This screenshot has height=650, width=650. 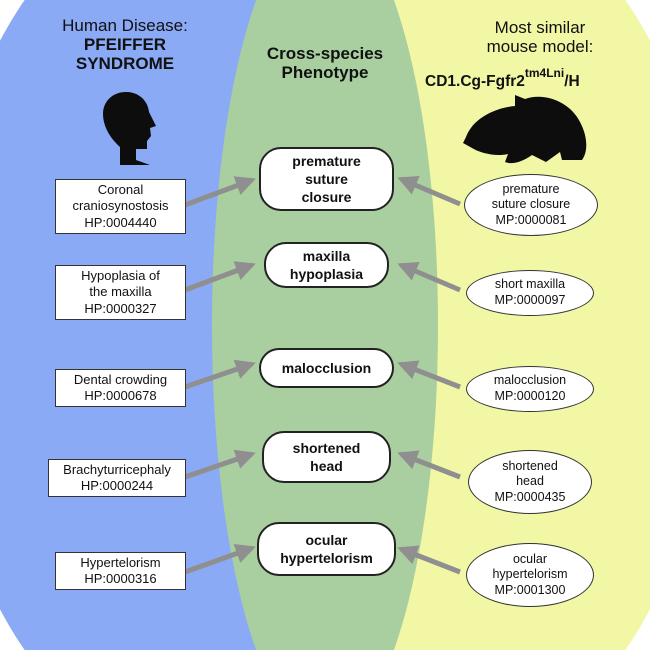 I want to click on human-heading-line1: Human Disease:, so click(x=125, y=25).